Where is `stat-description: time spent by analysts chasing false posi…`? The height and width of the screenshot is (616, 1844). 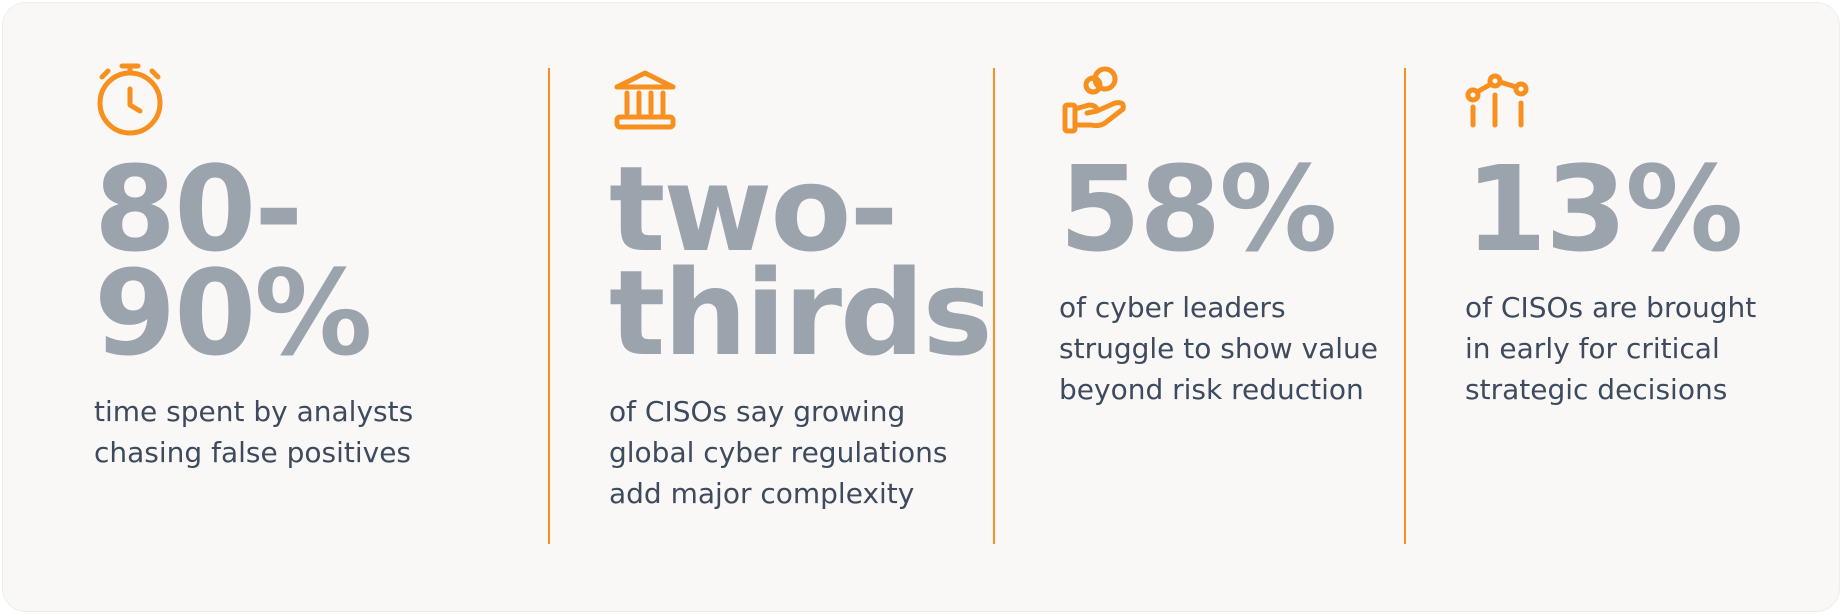
stat-description: time spent by analysts chasing false posi… is located at coordinates (304, 432).